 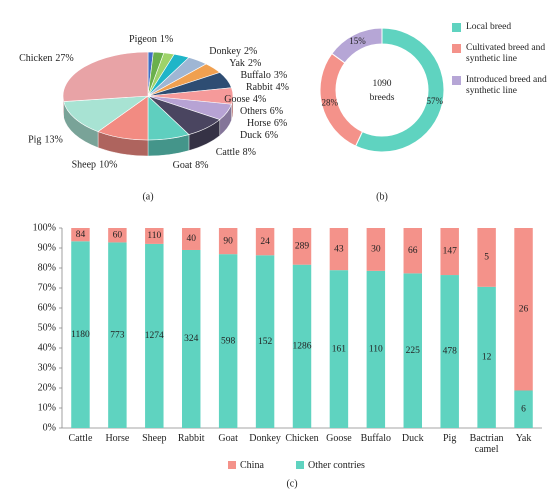 What do you see at coordinates (255, 75) in the screenshot?
I see `category-label: Buffalo` at bounding box center [255, 75].